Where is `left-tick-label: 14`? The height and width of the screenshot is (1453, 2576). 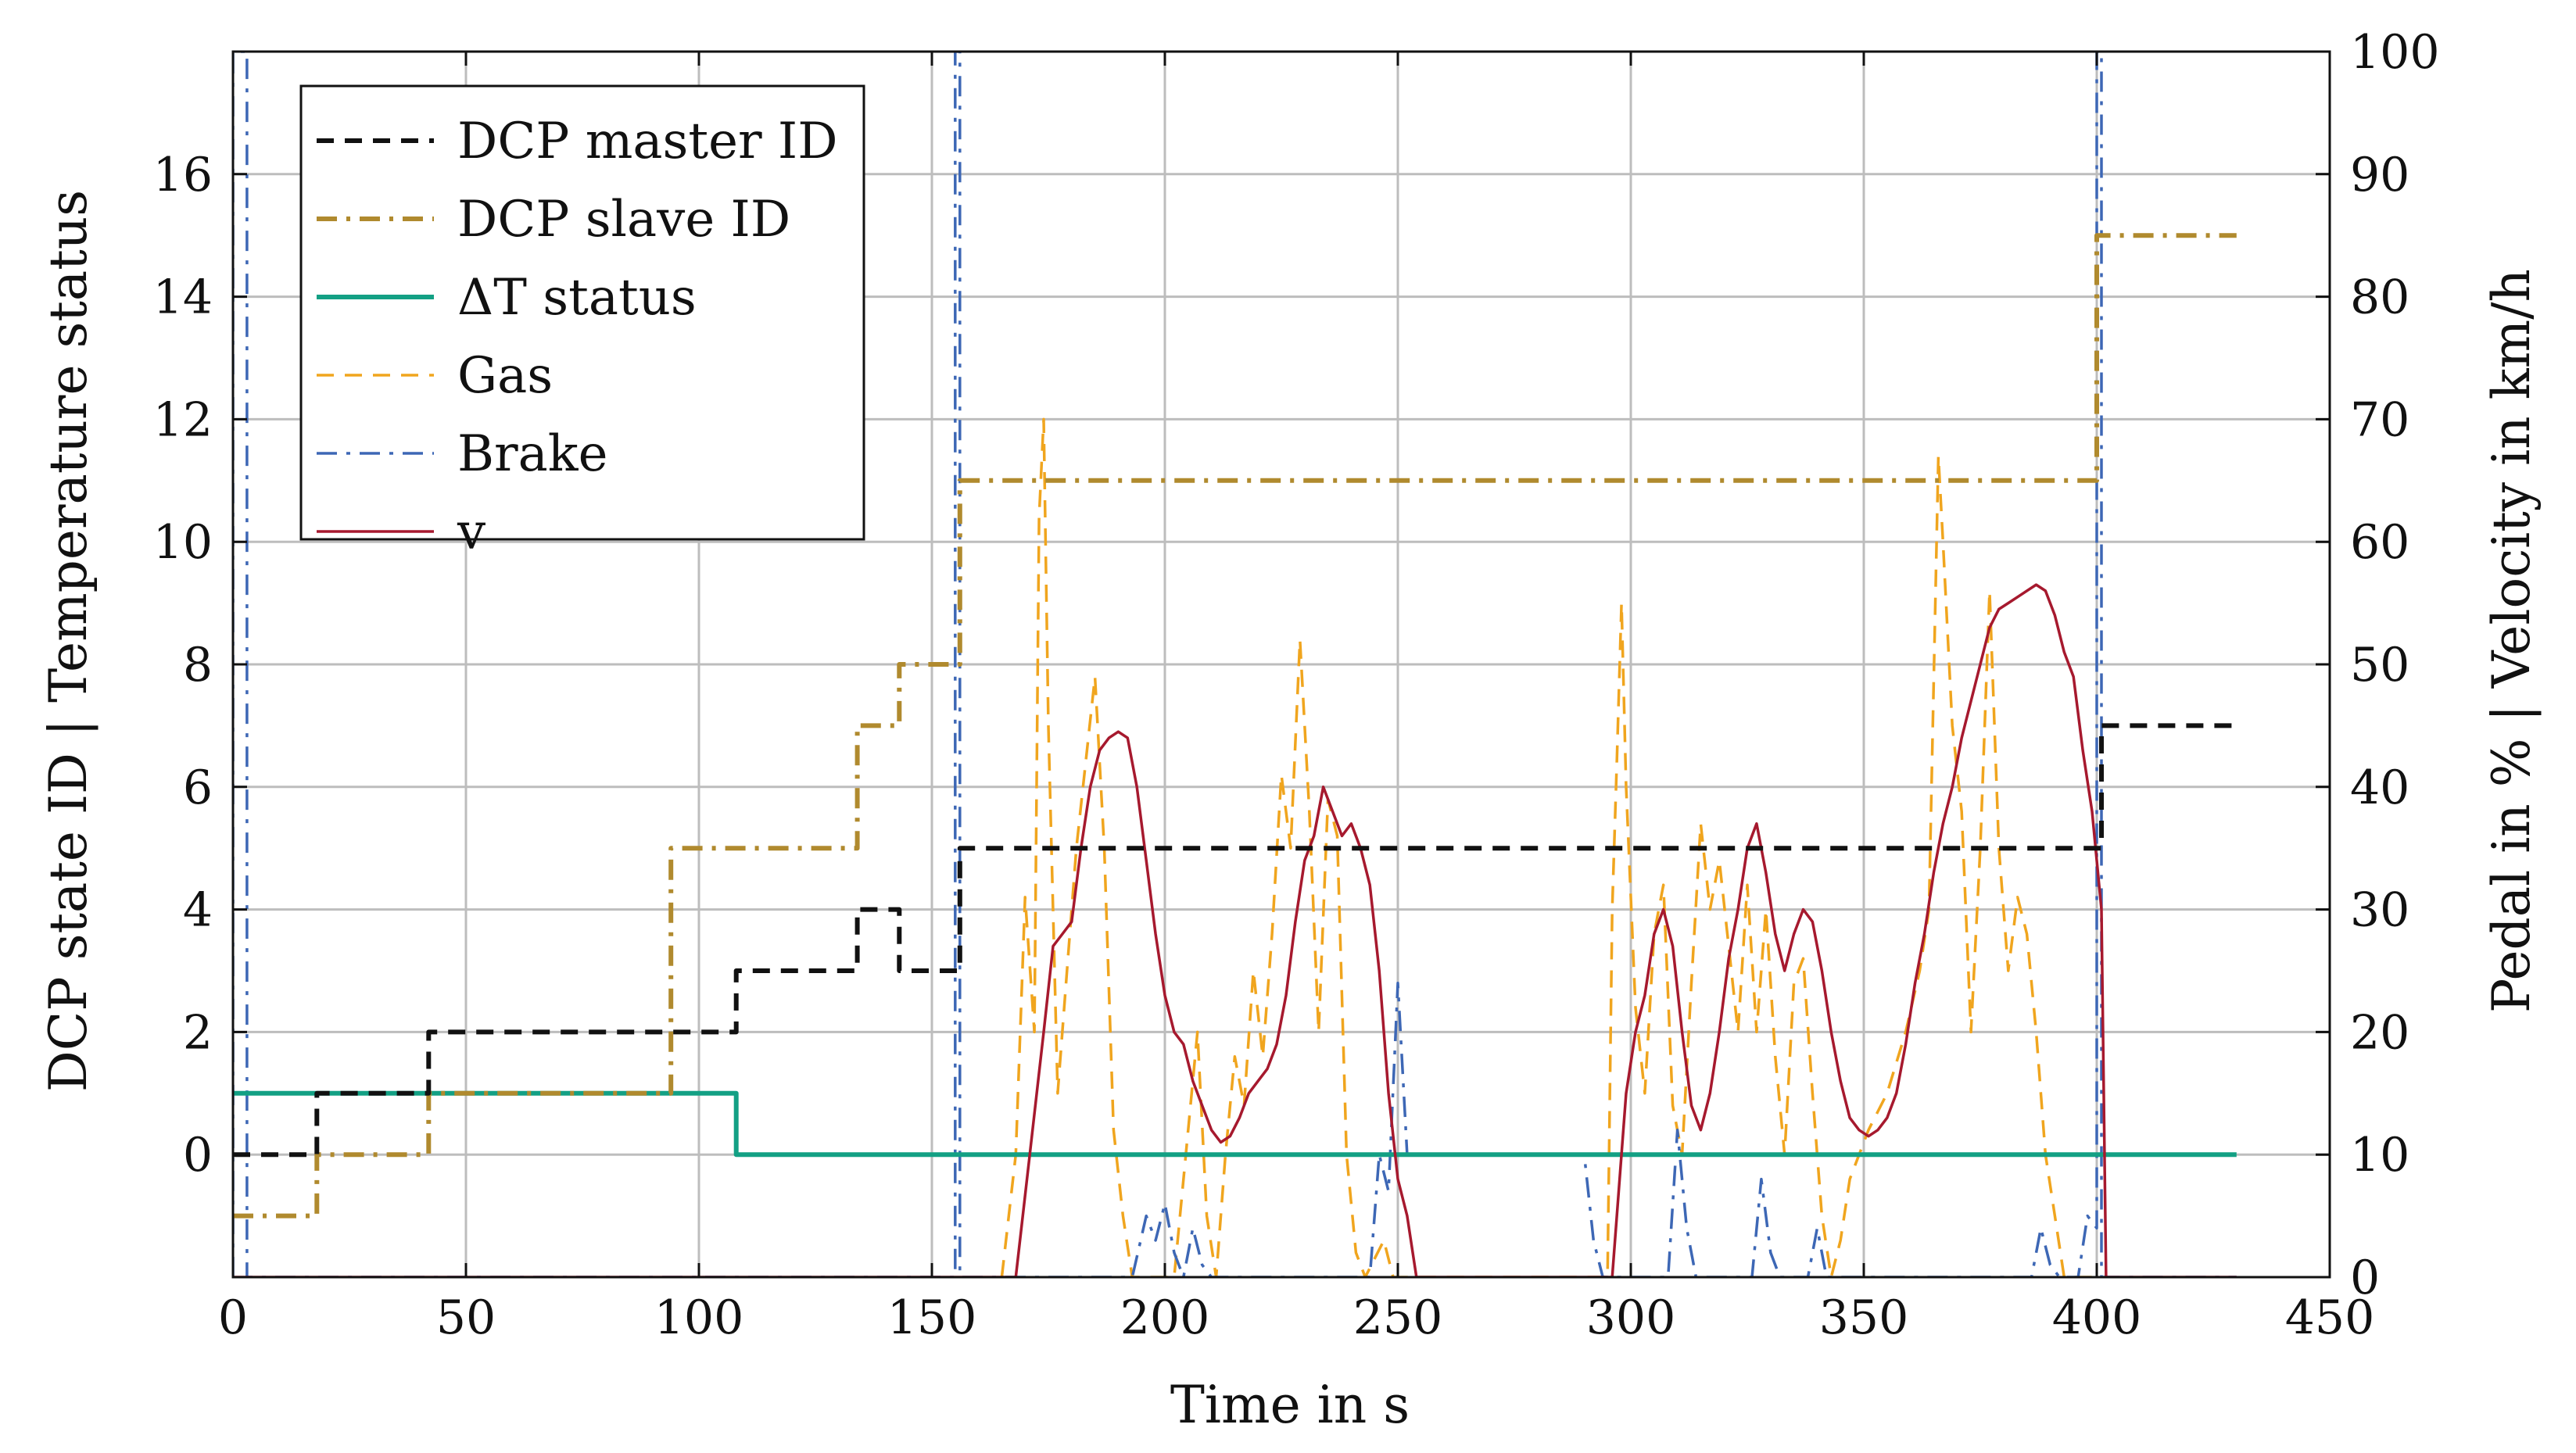
left-tick-label: 14 is located at coordinates (183, 297).